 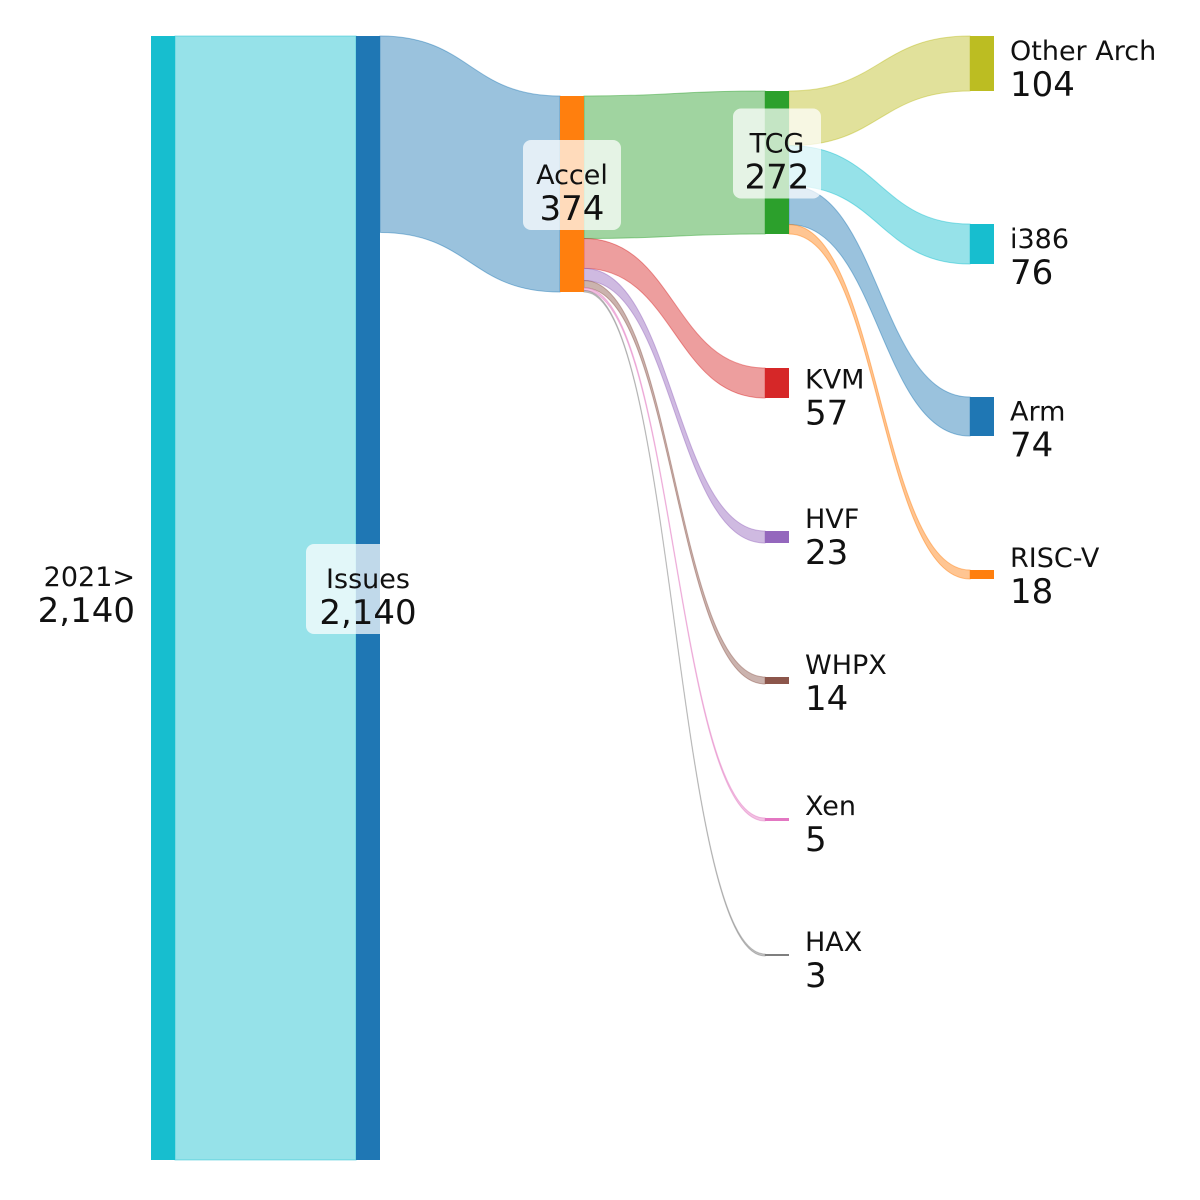 I want to click on node-i386, so click(x=982, y=244).